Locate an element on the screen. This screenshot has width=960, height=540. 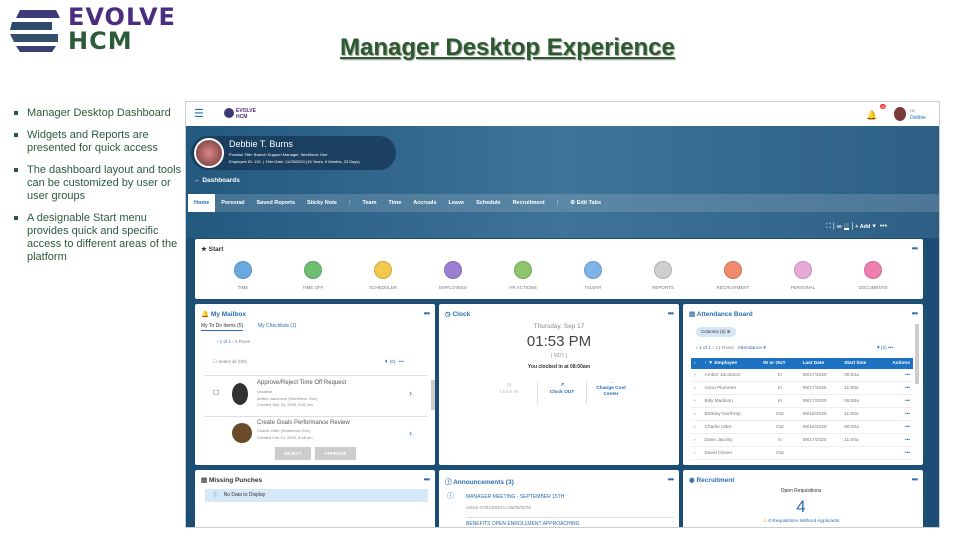
hamburger-menu-icon: ☰ is located at coordinates (199, 114).